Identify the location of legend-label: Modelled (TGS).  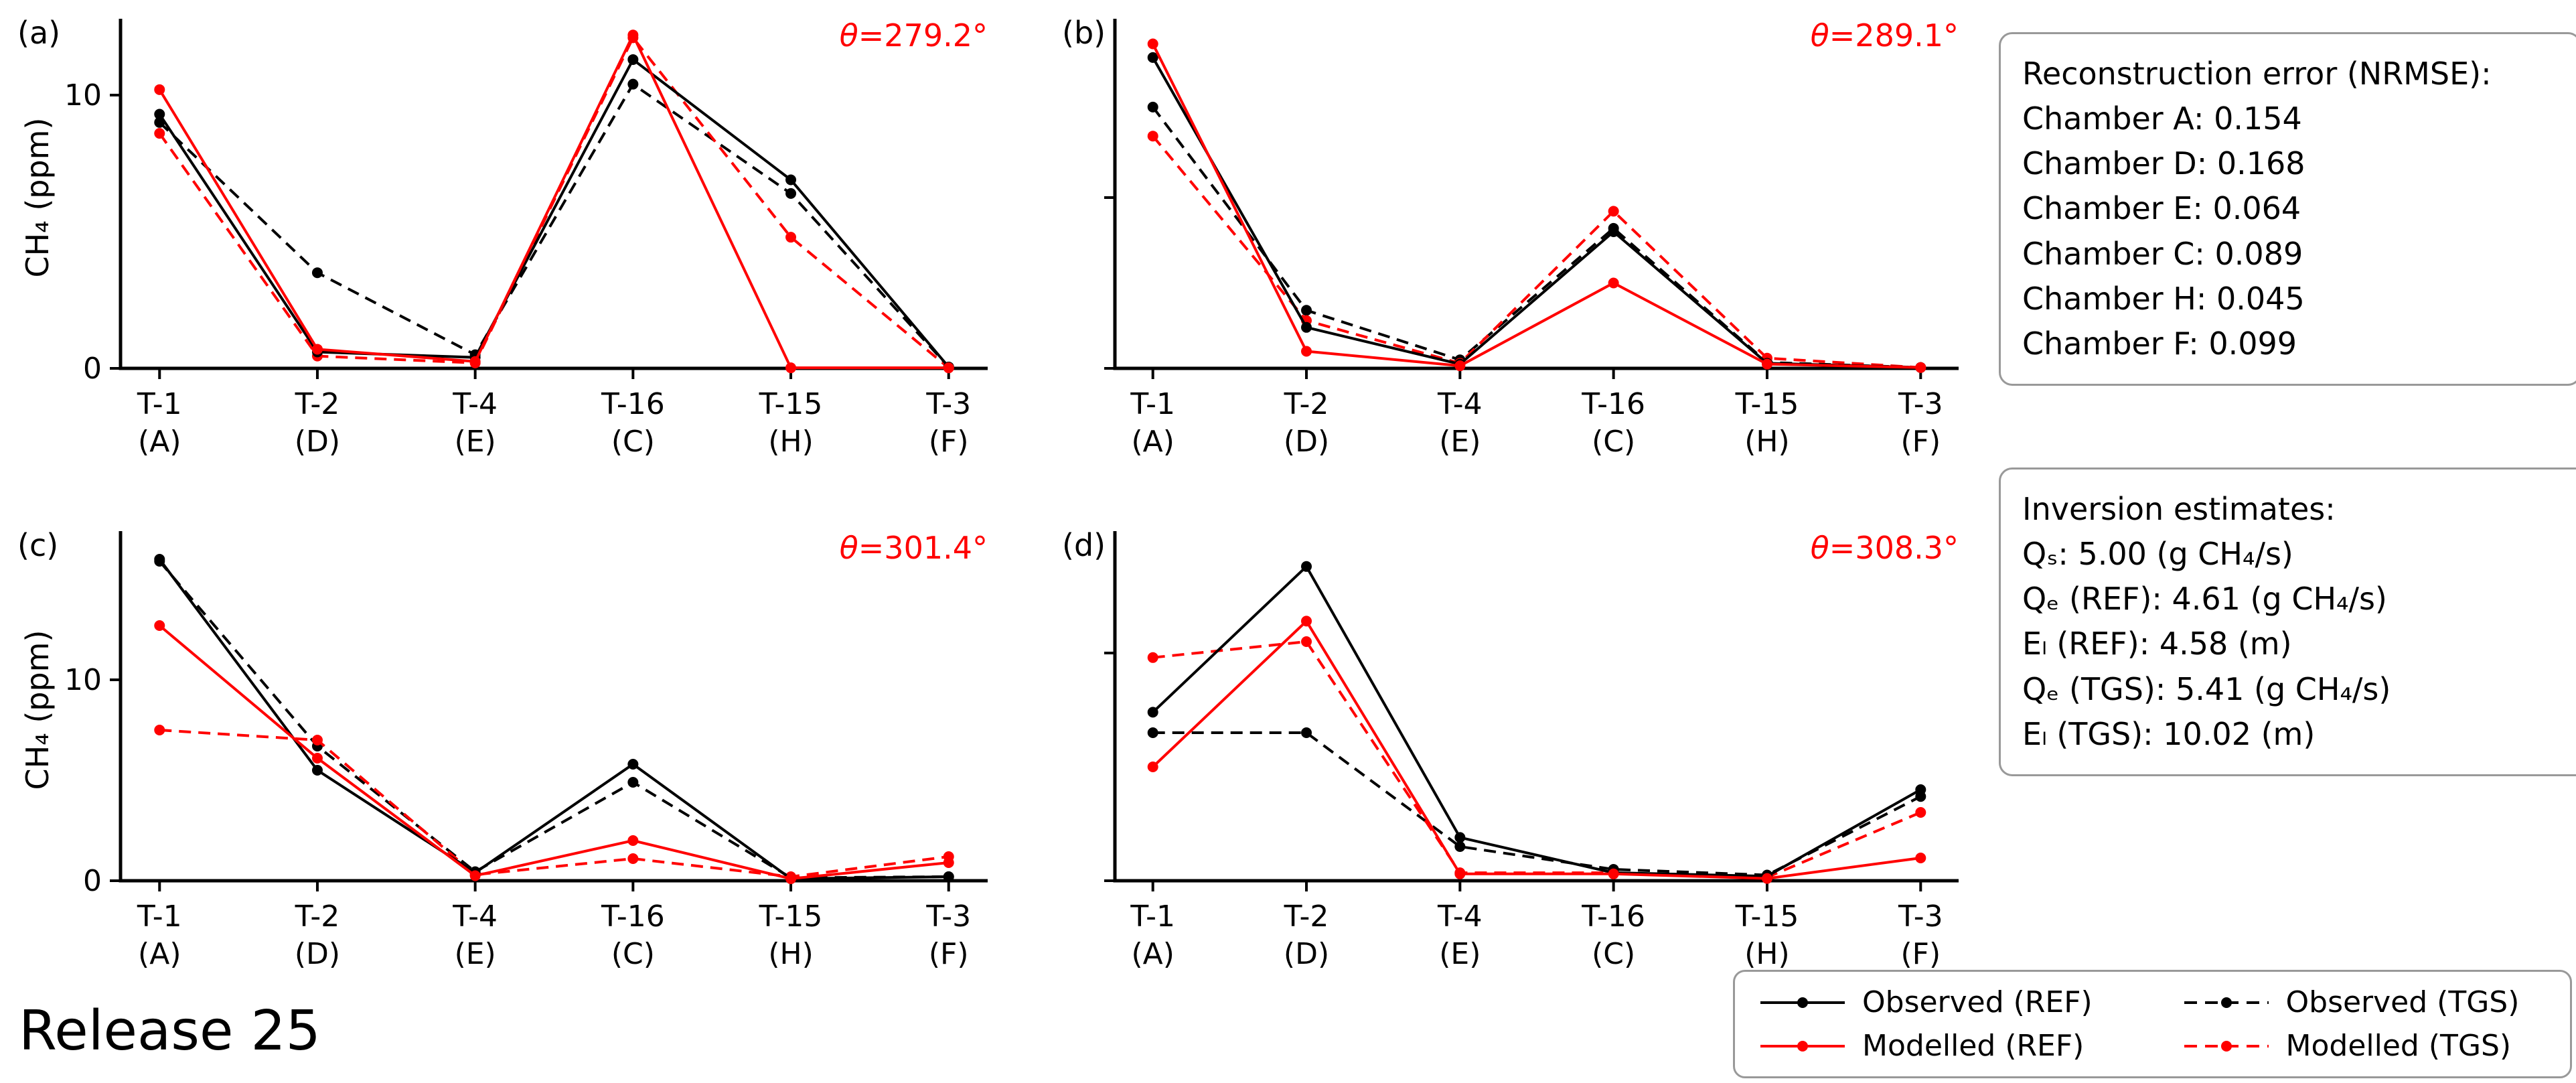
(2398, 1046).